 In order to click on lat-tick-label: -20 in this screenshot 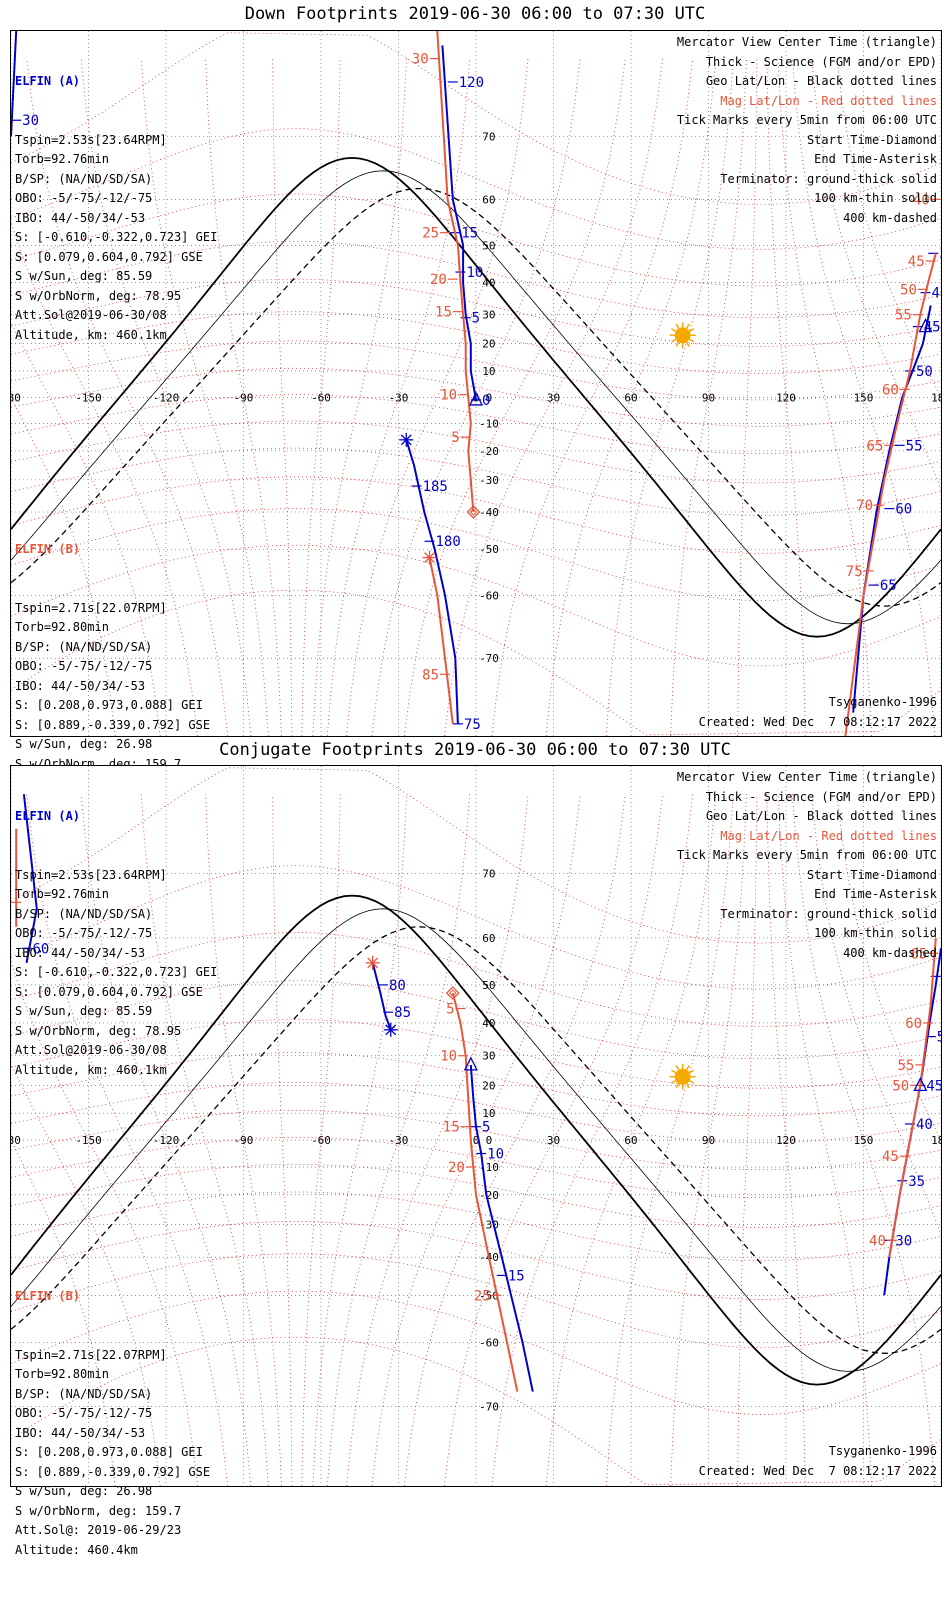, I will do `click(489, 451)`.